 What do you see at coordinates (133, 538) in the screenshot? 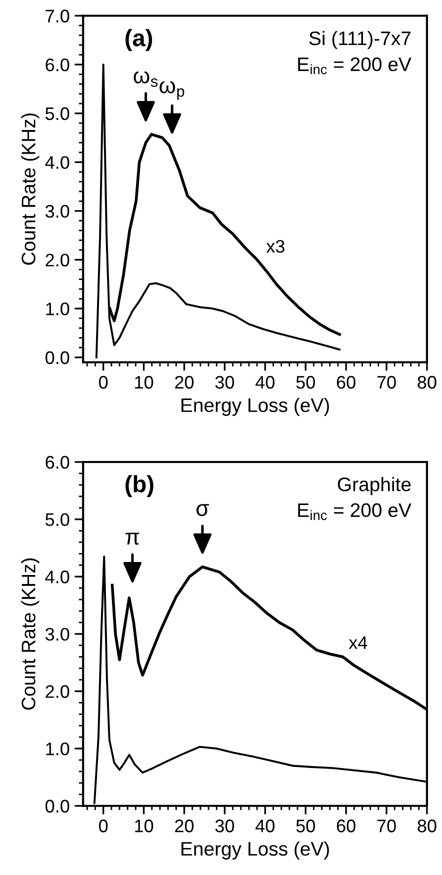
I see `annotation: π` at bounding box center [133, 538].